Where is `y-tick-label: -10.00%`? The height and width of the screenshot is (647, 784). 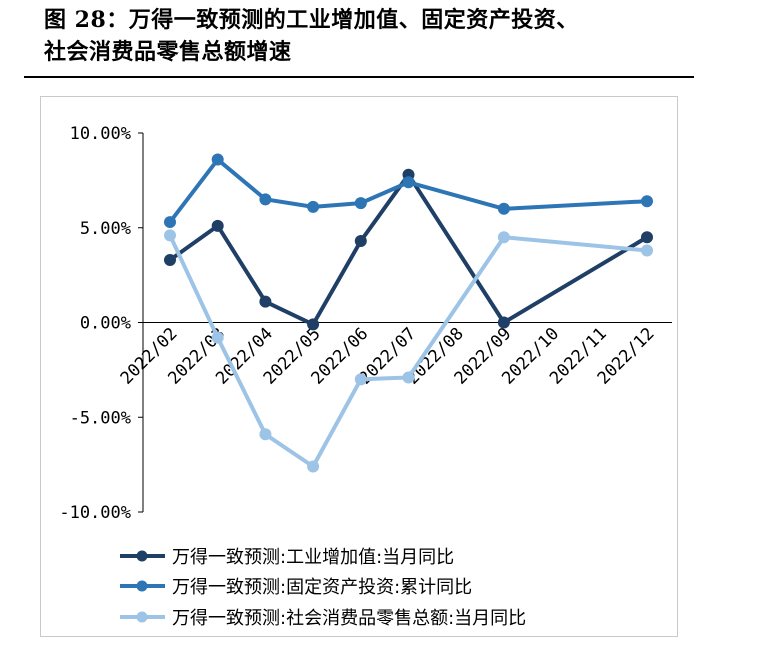 y-tick-label: -10.00% is located at coordinates (95, 513).